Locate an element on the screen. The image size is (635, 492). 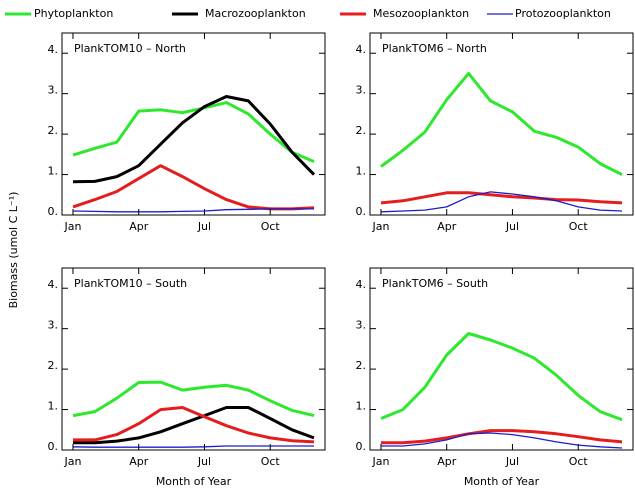
legend-label: Phytoplankton is located at coordinates (73, 13).